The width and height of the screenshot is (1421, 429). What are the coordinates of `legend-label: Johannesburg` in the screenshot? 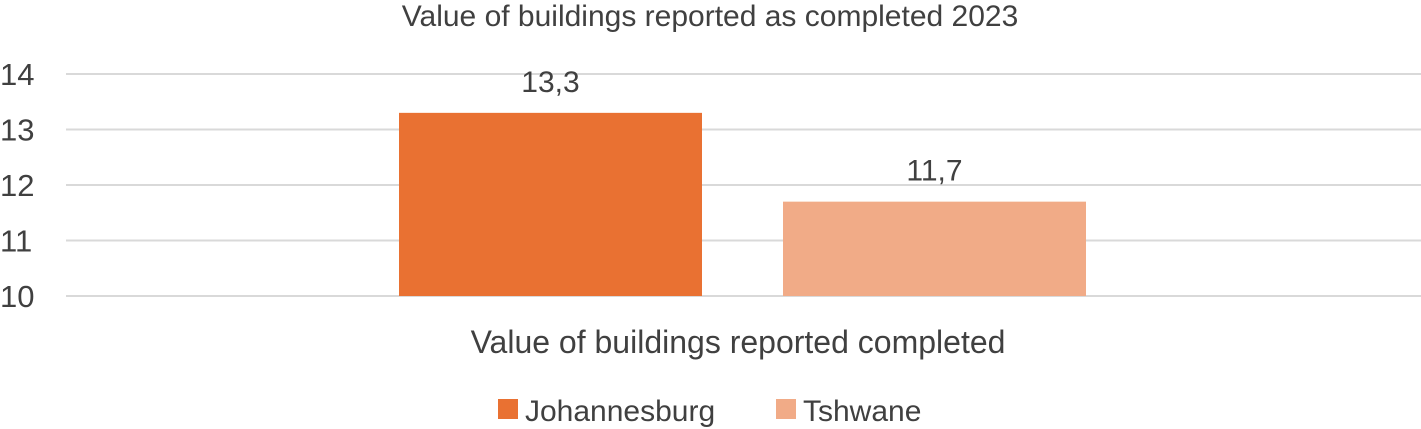 It's located at (620, 411).